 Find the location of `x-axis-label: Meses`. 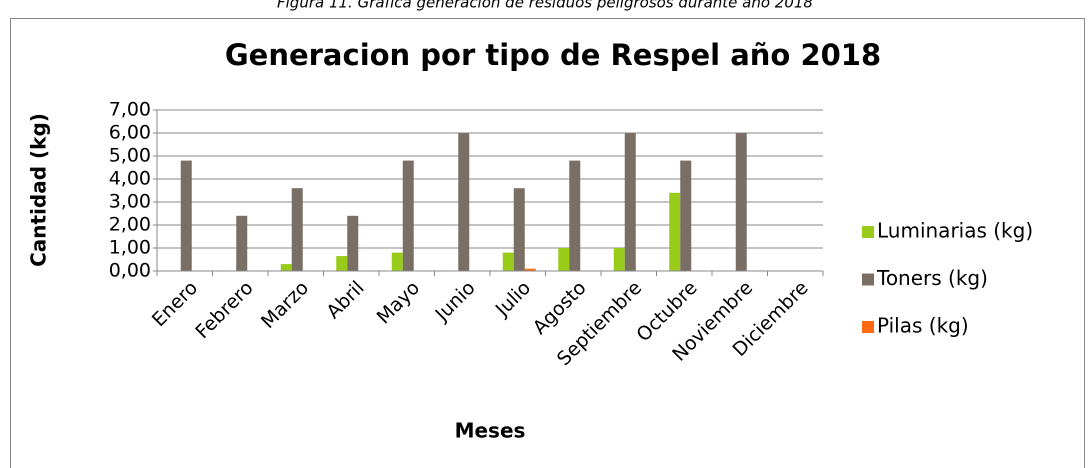

x-axis-label: Meses is located at coordinates (490, 431).